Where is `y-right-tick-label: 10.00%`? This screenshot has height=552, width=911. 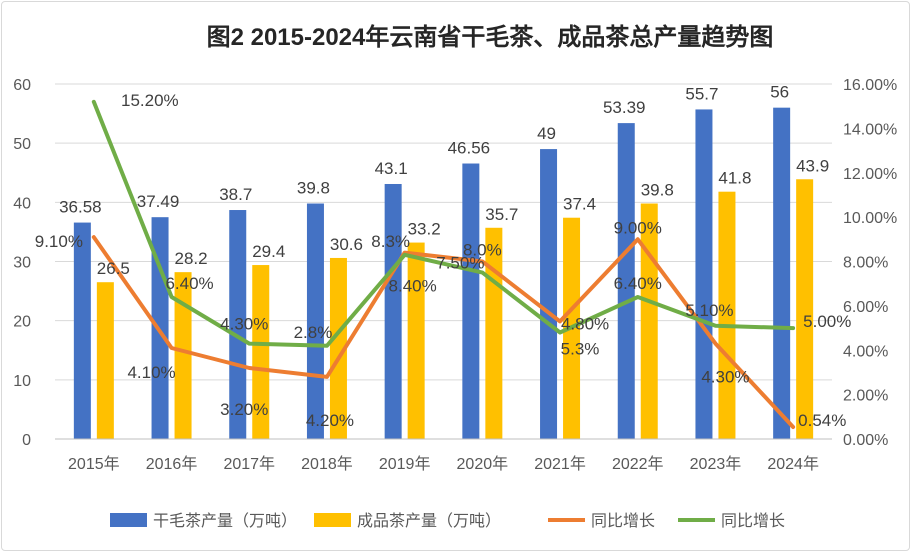 y-right-tick-label: 10.00% is located at coordinates (870, 218).